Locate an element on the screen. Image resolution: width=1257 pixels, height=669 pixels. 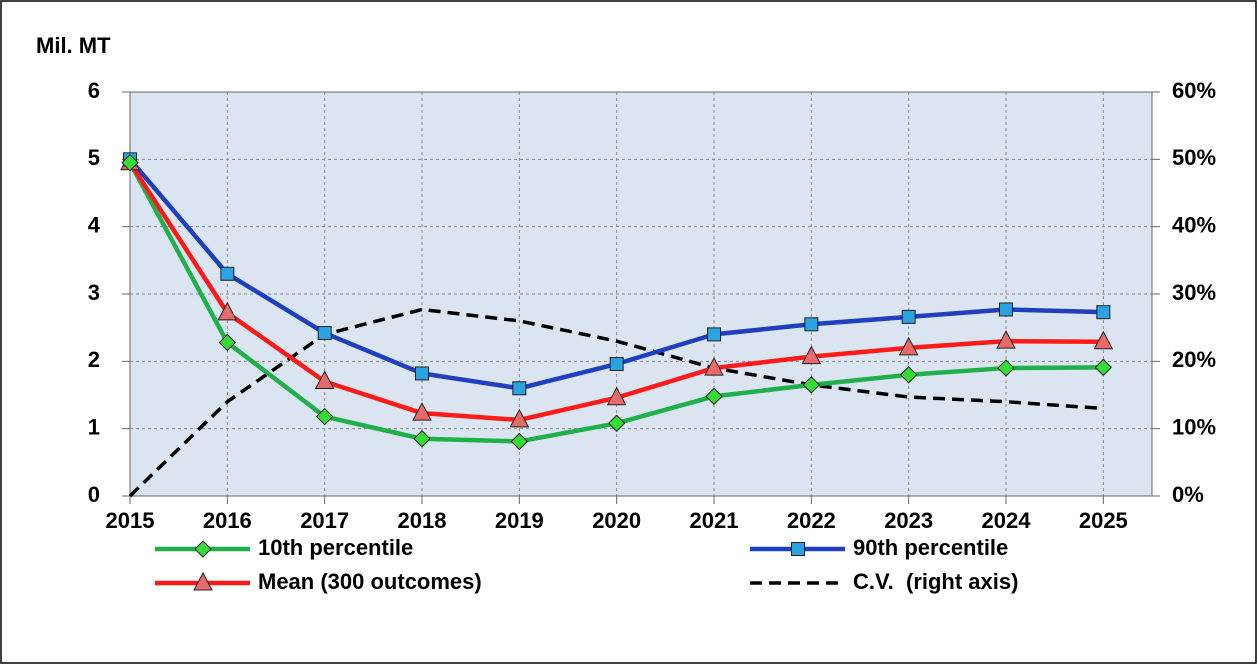
x-tick-label: 2024 is located at coordinates (1007, 520).